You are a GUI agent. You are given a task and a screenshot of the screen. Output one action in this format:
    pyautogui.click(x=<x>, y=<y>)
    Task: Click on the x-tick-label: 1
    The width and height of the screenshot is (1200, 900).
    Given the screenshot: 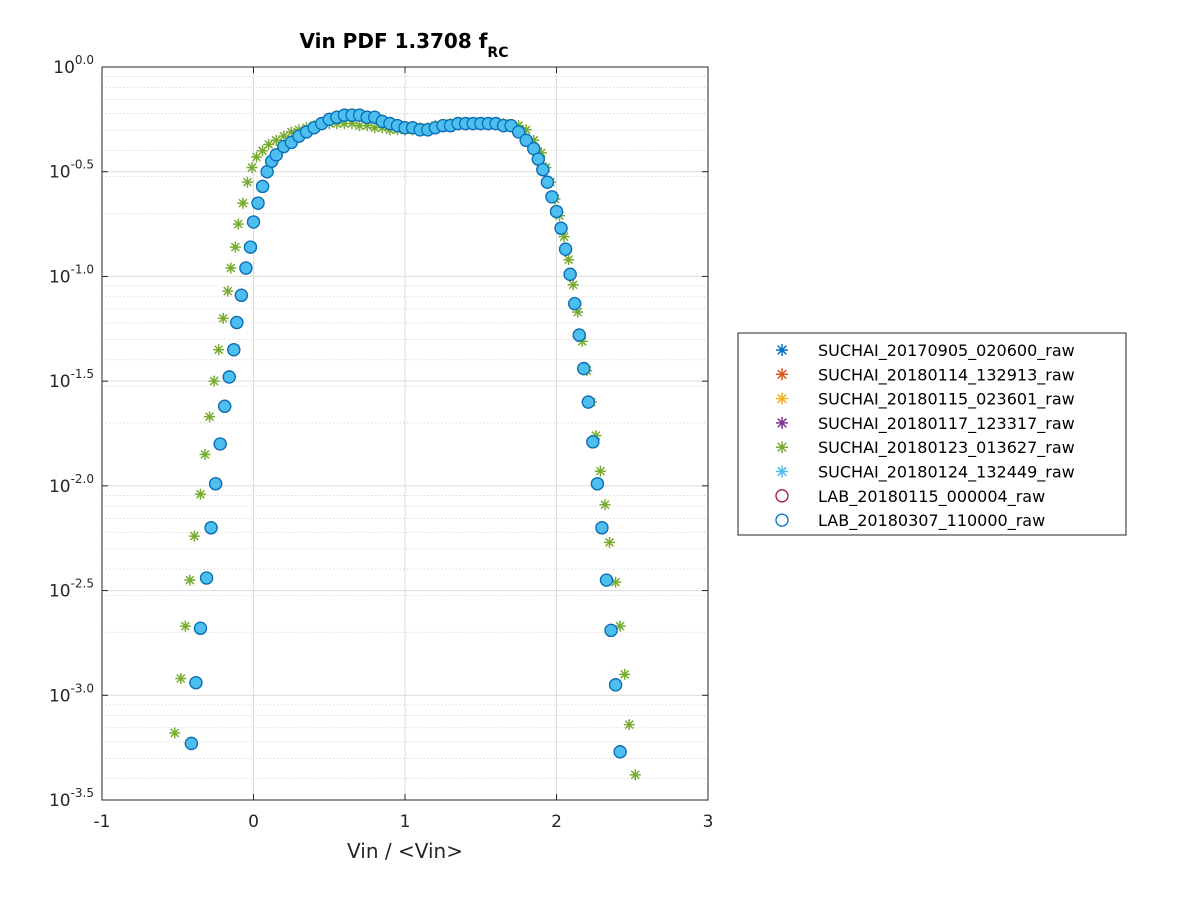 What is the action you would take?
    pyautogui.click(x=405, y=822)
    